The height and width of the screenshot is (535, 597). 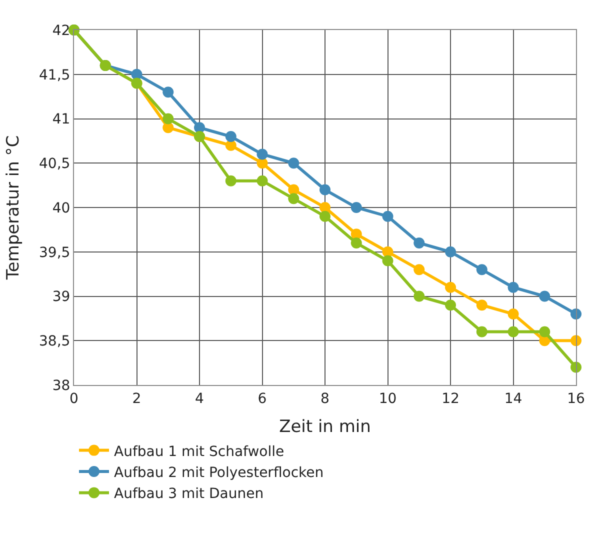 I want to click on x-tick-label: 10, so click(x=387, y=398).